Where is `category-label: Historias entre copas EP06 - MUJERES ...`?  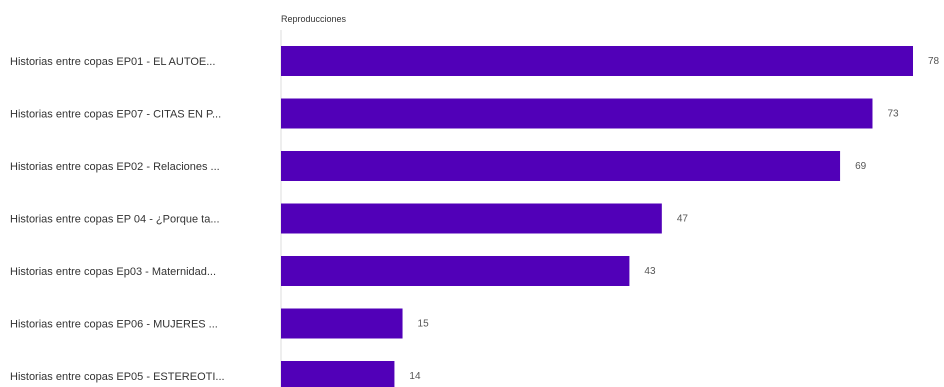
category-label: Historias entre copas EP06 - MUJERES ... is located at coordinates (114, 325).